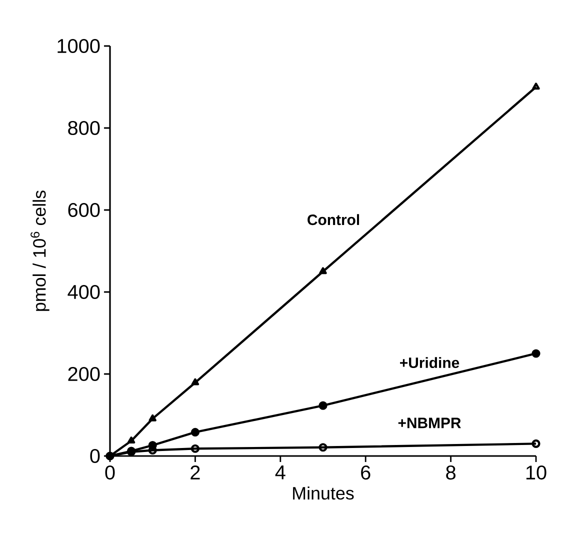 This screenshot has height=538, width=574. Describe the element at coordinates (429, 423) in the screenshot. I see `series-label: +NBMPR` at that location.